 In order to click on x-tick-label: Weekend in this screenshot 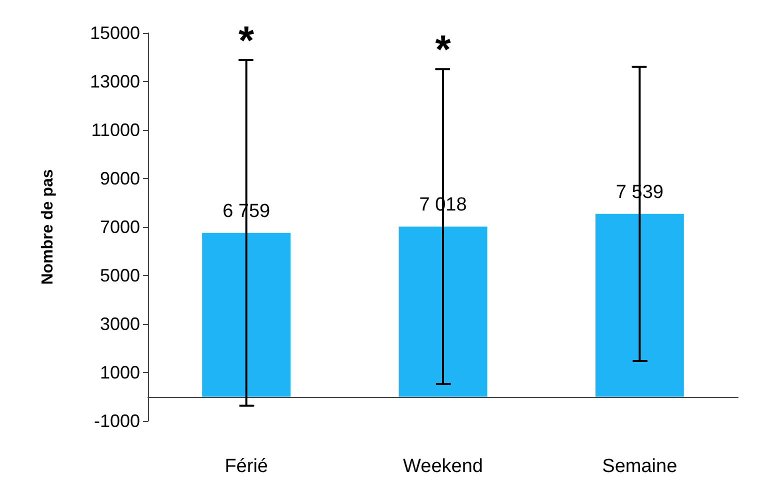, I will do `click(443, 466)`.